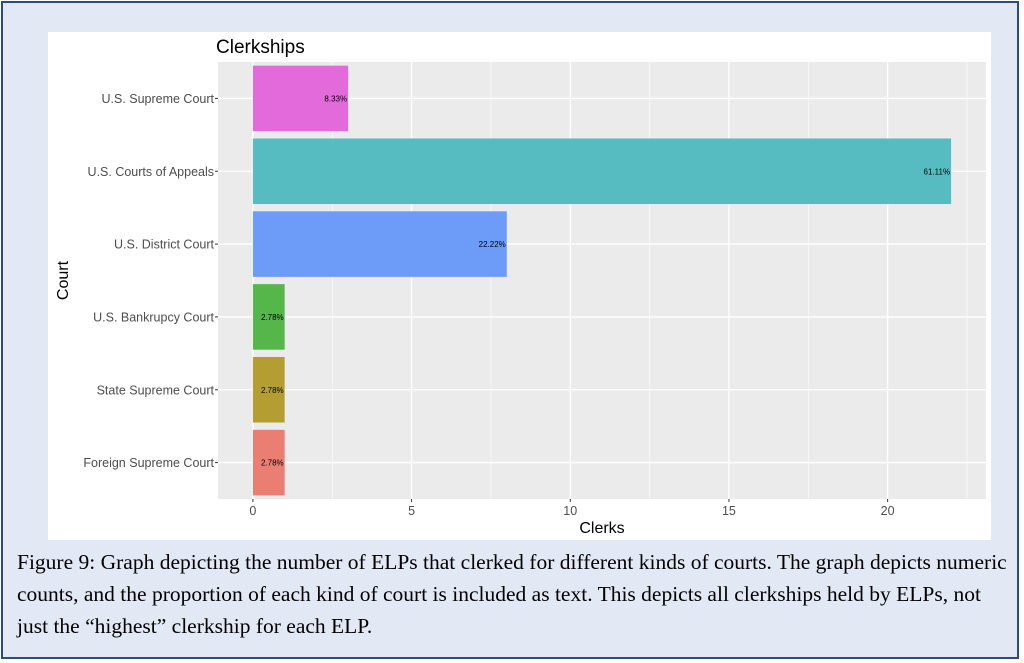 This screenshot has width=1024, height=663. I want to click on x-axis-label: Clerks, so click(601, 528).